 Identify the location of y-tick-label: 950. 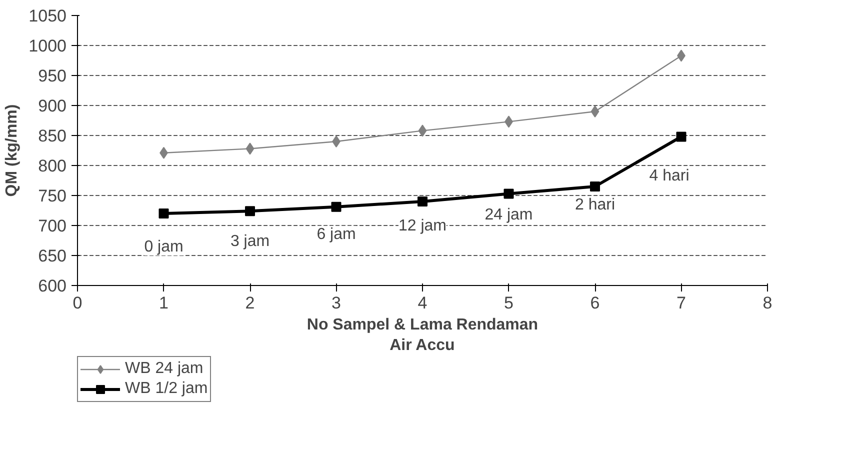
(52, 76).